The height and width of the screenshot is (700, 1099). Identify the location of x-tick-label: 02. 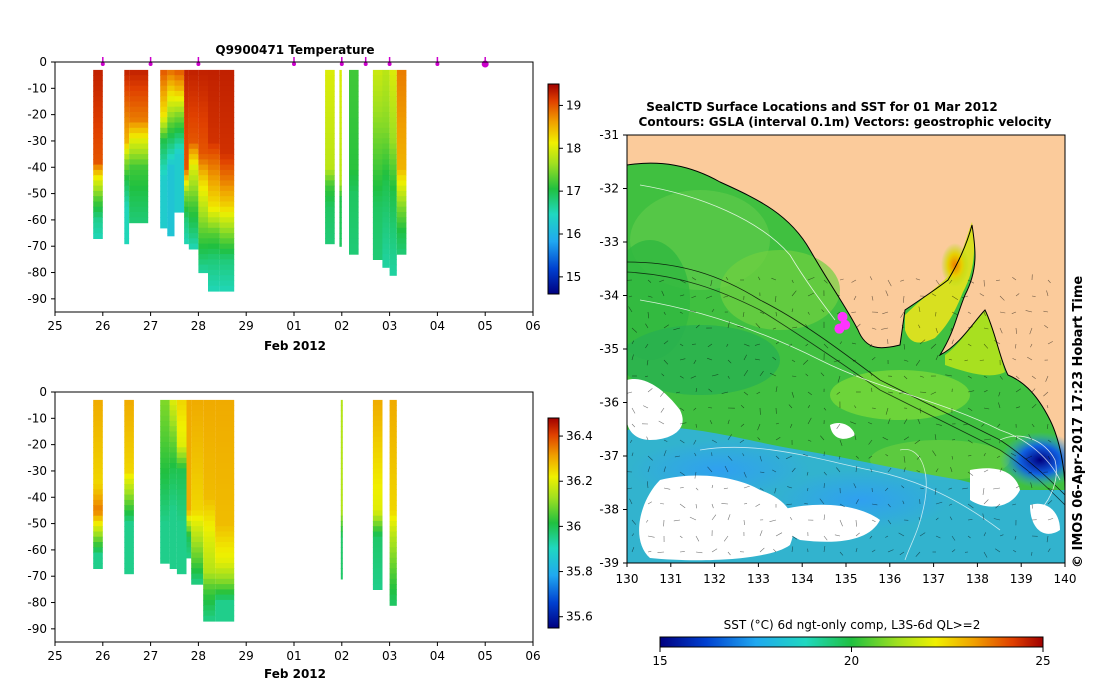
(341, 656).